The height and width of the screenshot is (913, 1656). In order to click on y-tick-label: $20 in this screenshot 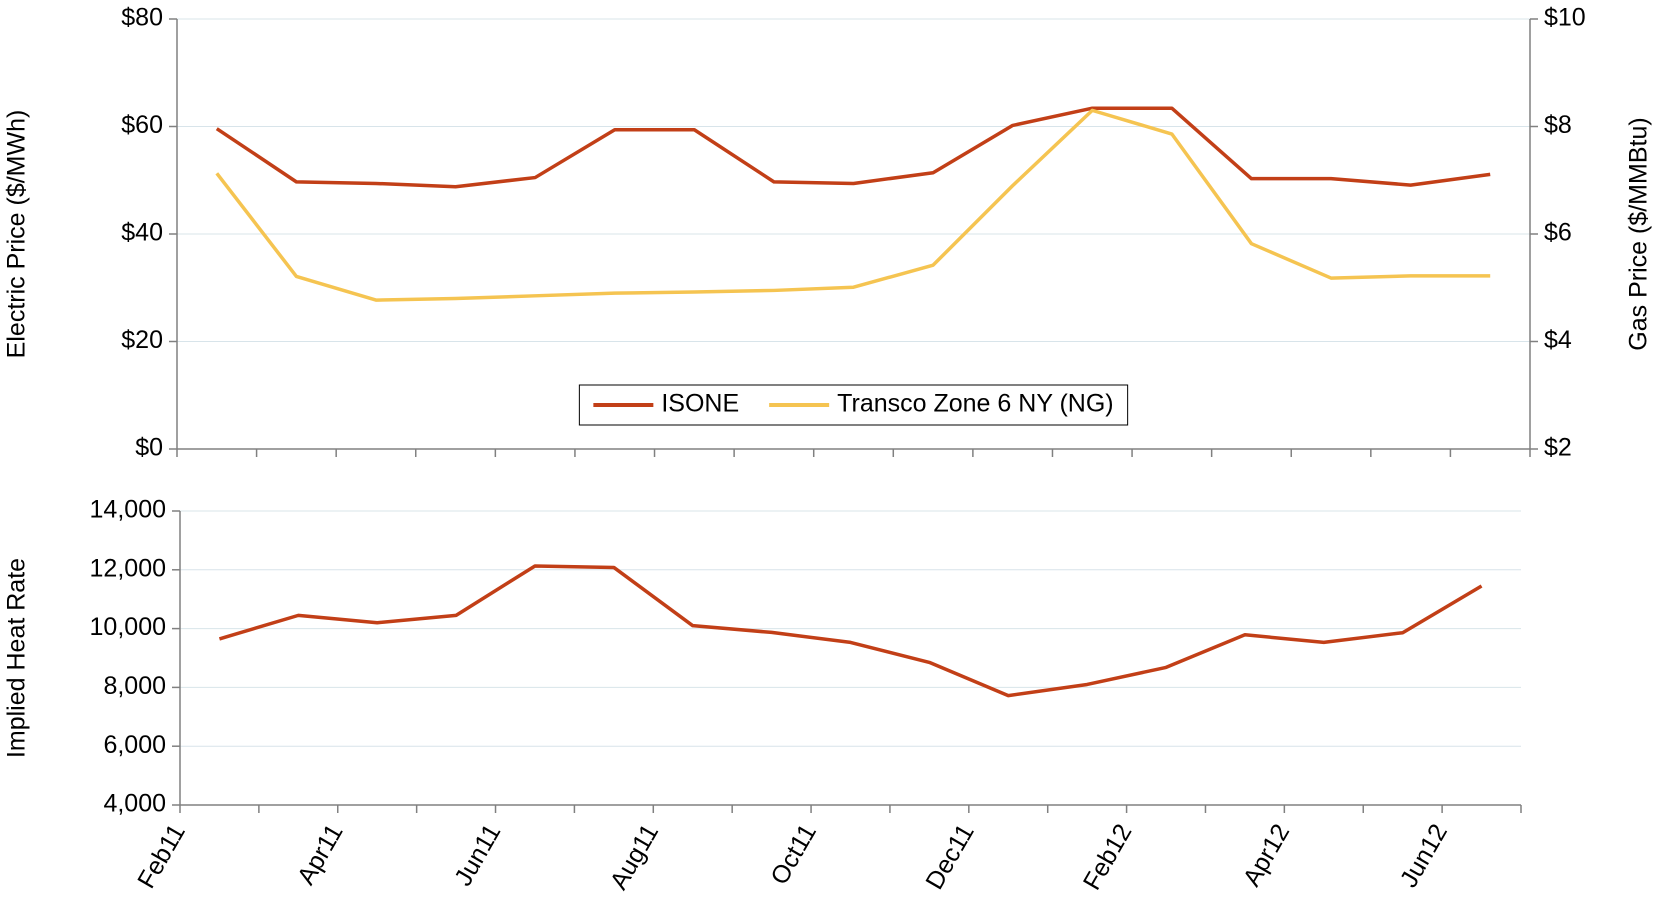, I will do `click(142, 340)`.